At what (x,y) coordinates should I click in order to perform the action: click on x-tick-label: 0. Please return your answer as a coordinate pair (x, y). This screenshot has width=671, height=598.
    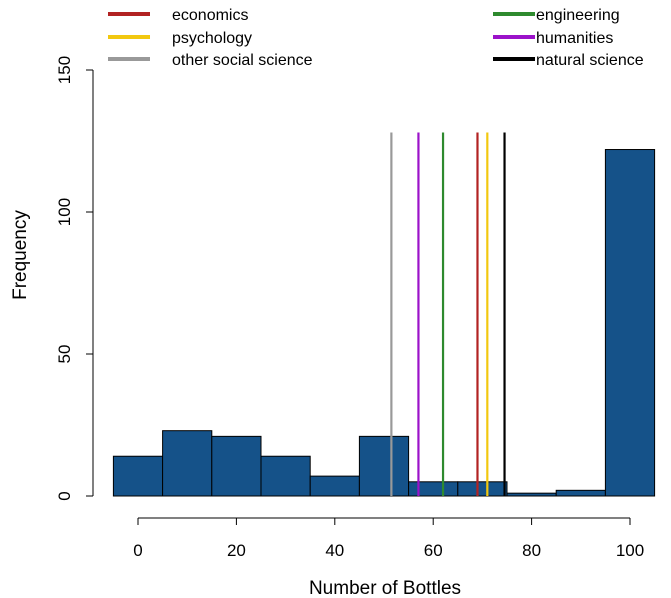
    Looking at the image, I should click on (137, 550).